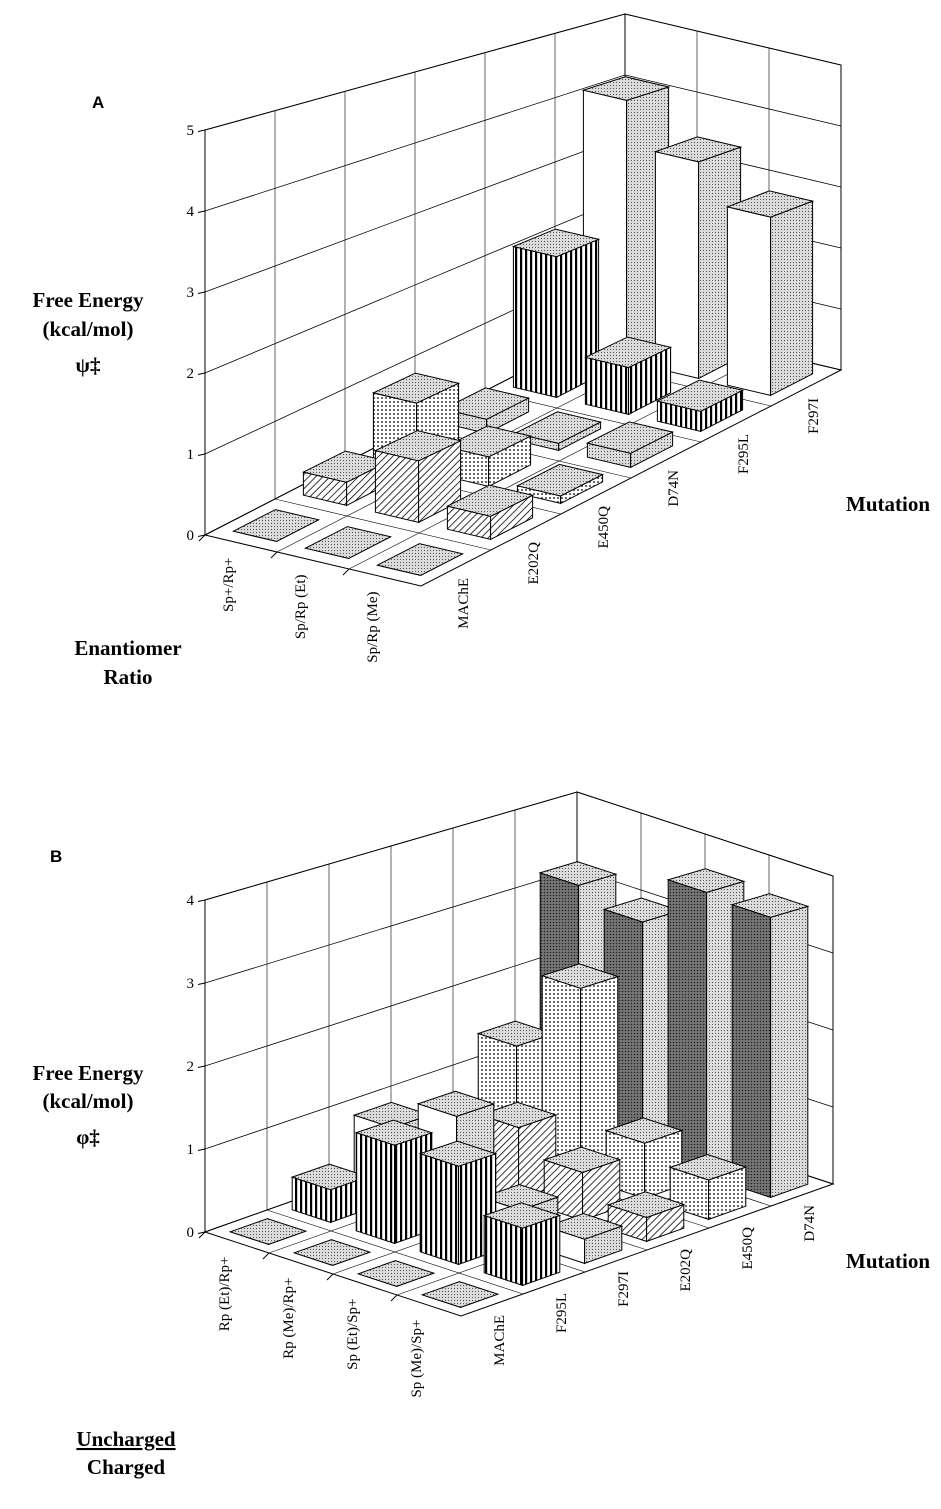 The height and width of the screenshot is (1509, 941). What do you see at coordinates (127, 648) in the screenshot?
I see `x-axis-label: Enantiomer` at bounding box center [127, 648].